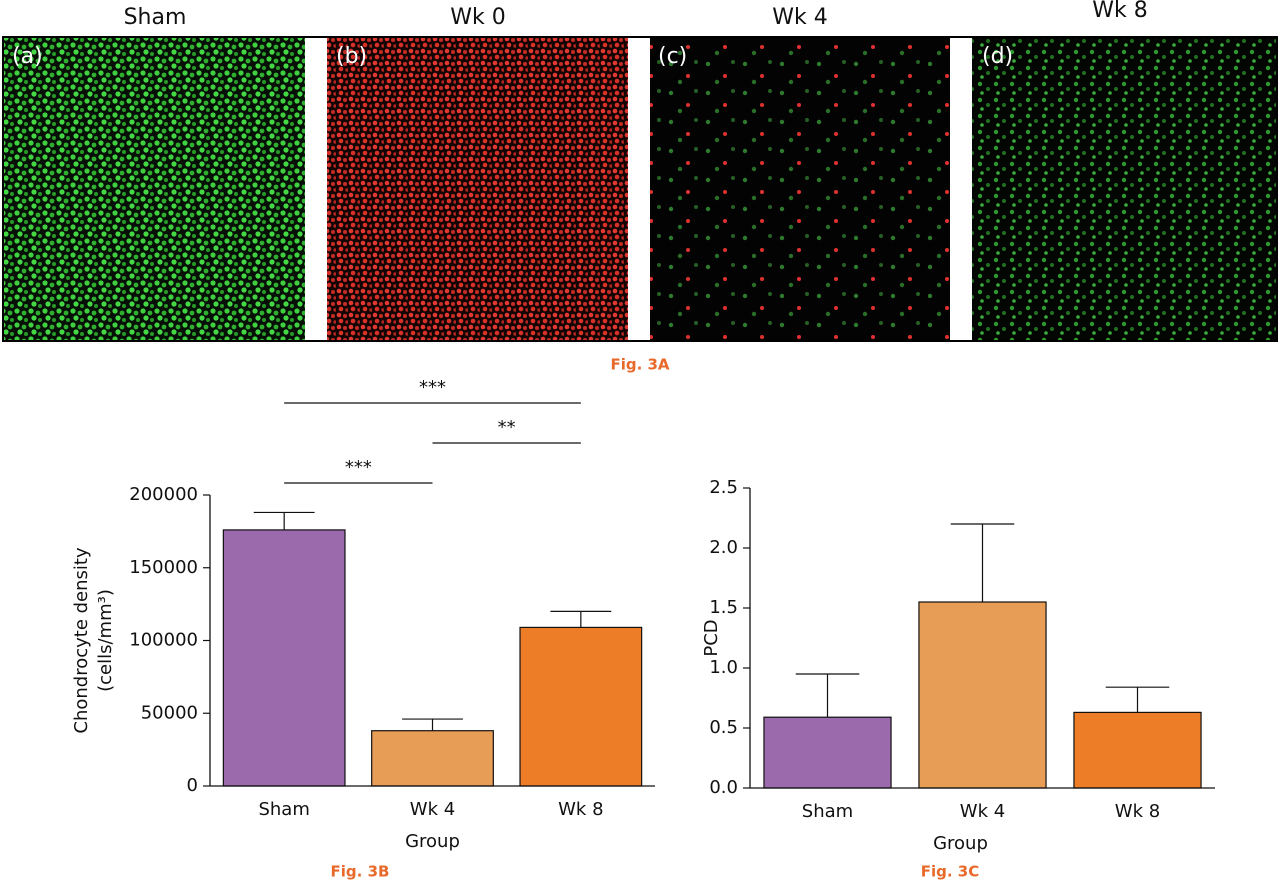 Image resolution: width=1280 pixels, height=885 pixels. What do you see at coordinates (169, 712) in the screenshot?
I see `y-tick-label: 50000` at bounding box center [169, 712].